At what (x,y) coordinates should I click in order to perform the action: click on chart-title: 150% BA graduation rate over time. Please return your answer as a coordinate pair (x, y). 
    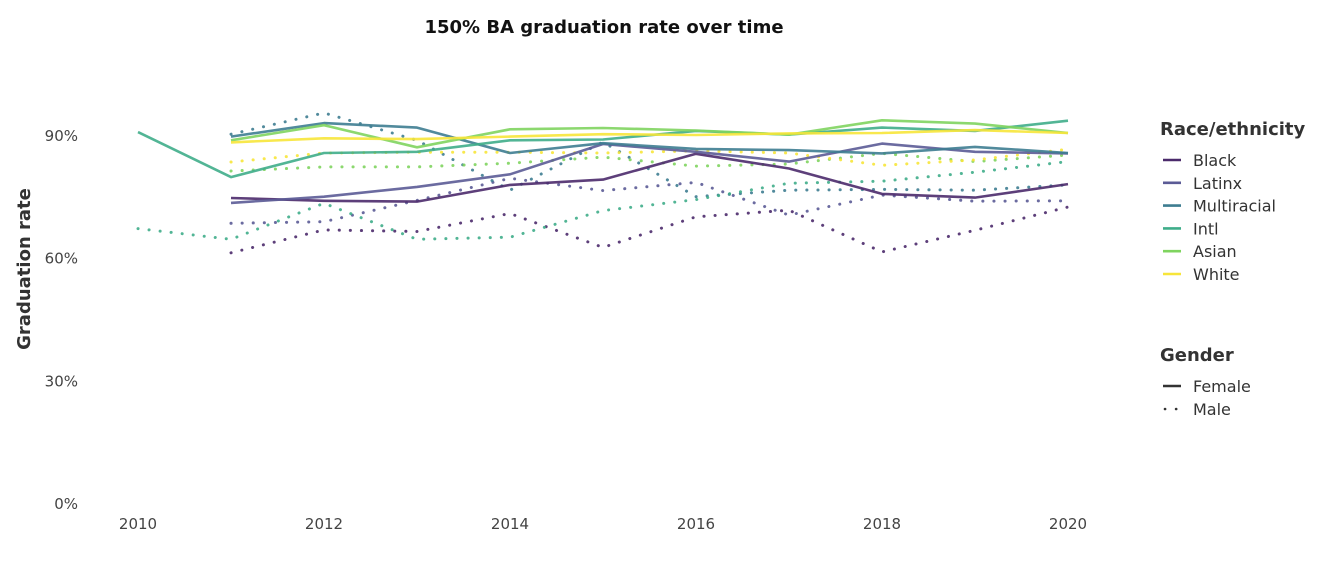
    Looking at the image, I should click on (603, 27).